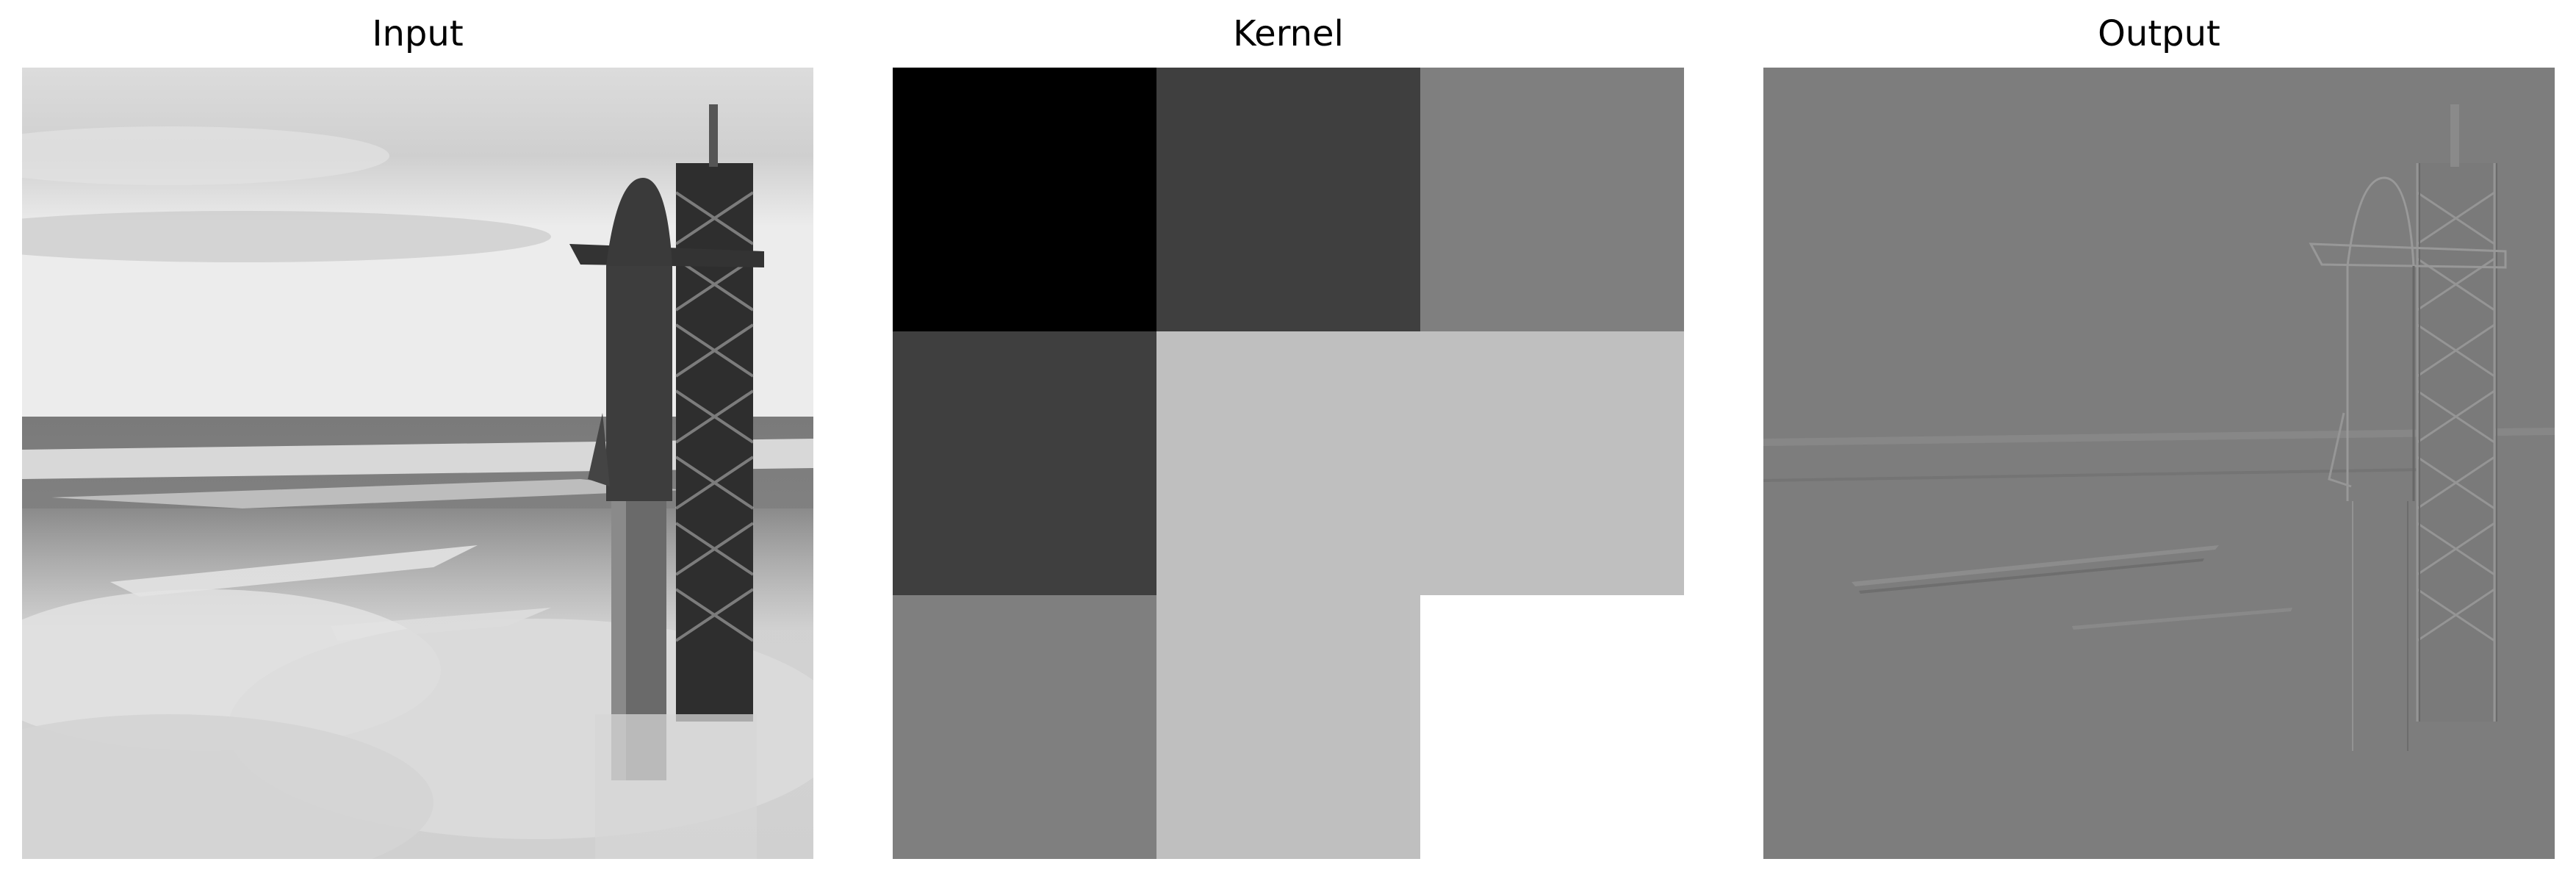  Describe the element at coordinates (1288, 33) in the screenshot. I see `kernel-title: Kernel` at that location.